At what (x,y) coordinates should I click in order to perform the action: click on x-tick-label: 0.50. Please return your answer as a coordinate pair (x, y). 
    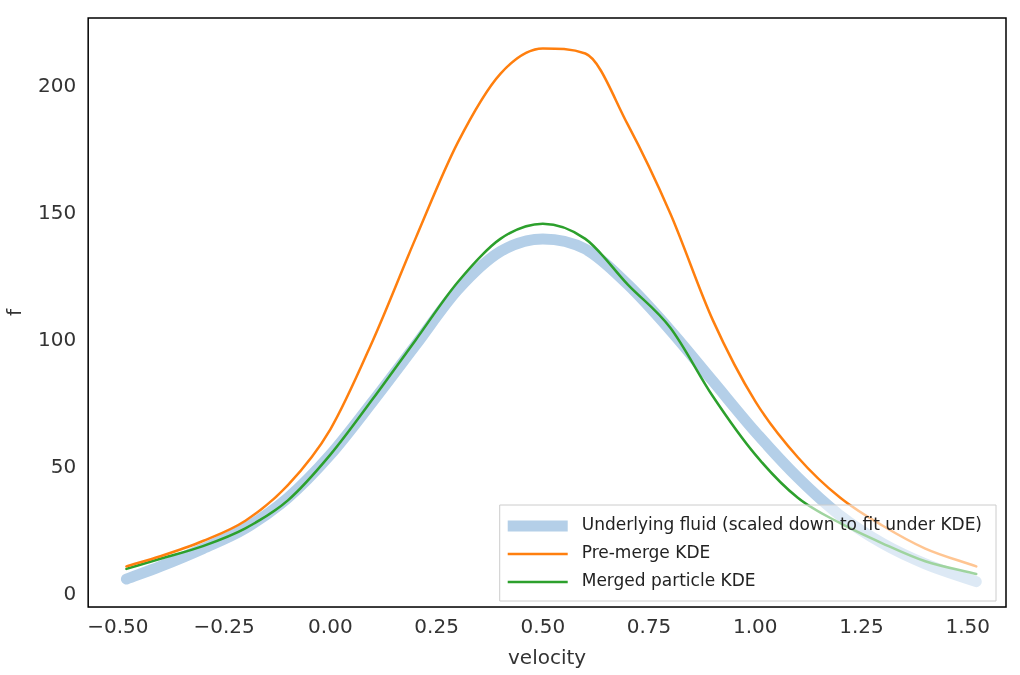
    Looking at the image, I should click on (543, 626).